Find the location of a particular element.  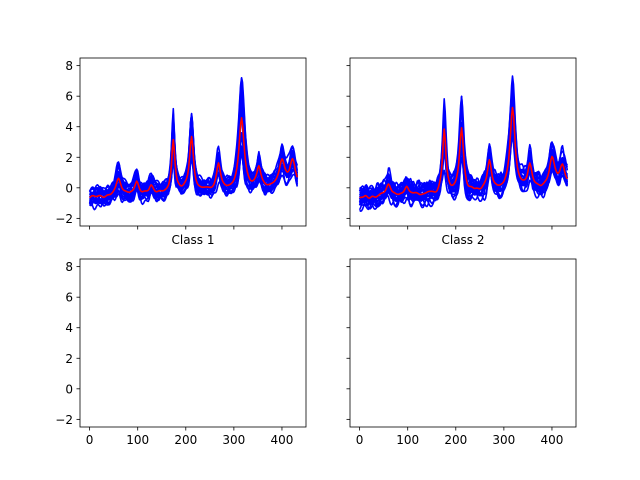

subplot-title: Class 1 is located at coordinates (192, 240).